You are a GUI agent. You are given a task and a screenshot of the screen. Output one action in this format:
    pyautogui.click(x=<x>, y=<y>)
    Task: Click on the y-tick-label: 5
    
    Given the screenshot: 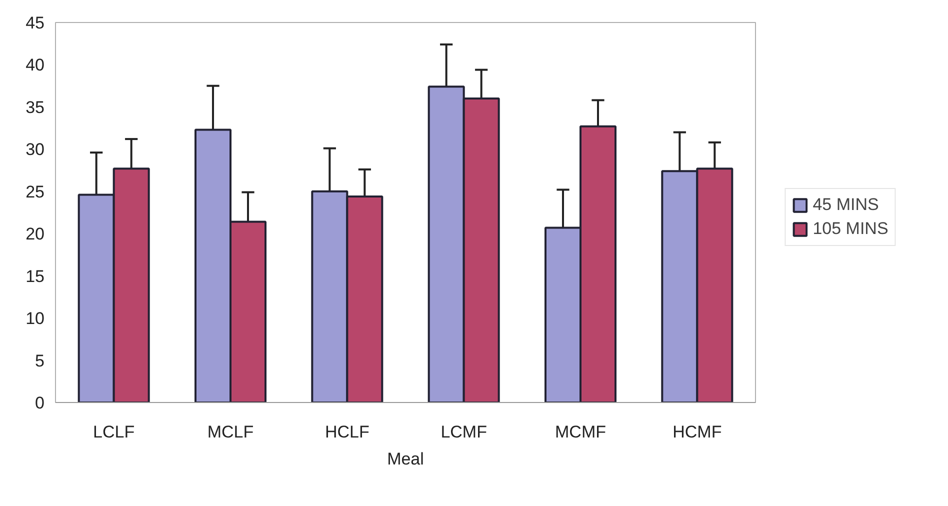 What is the action you would take?
    pyautogui.click(x=40, y=360)
    